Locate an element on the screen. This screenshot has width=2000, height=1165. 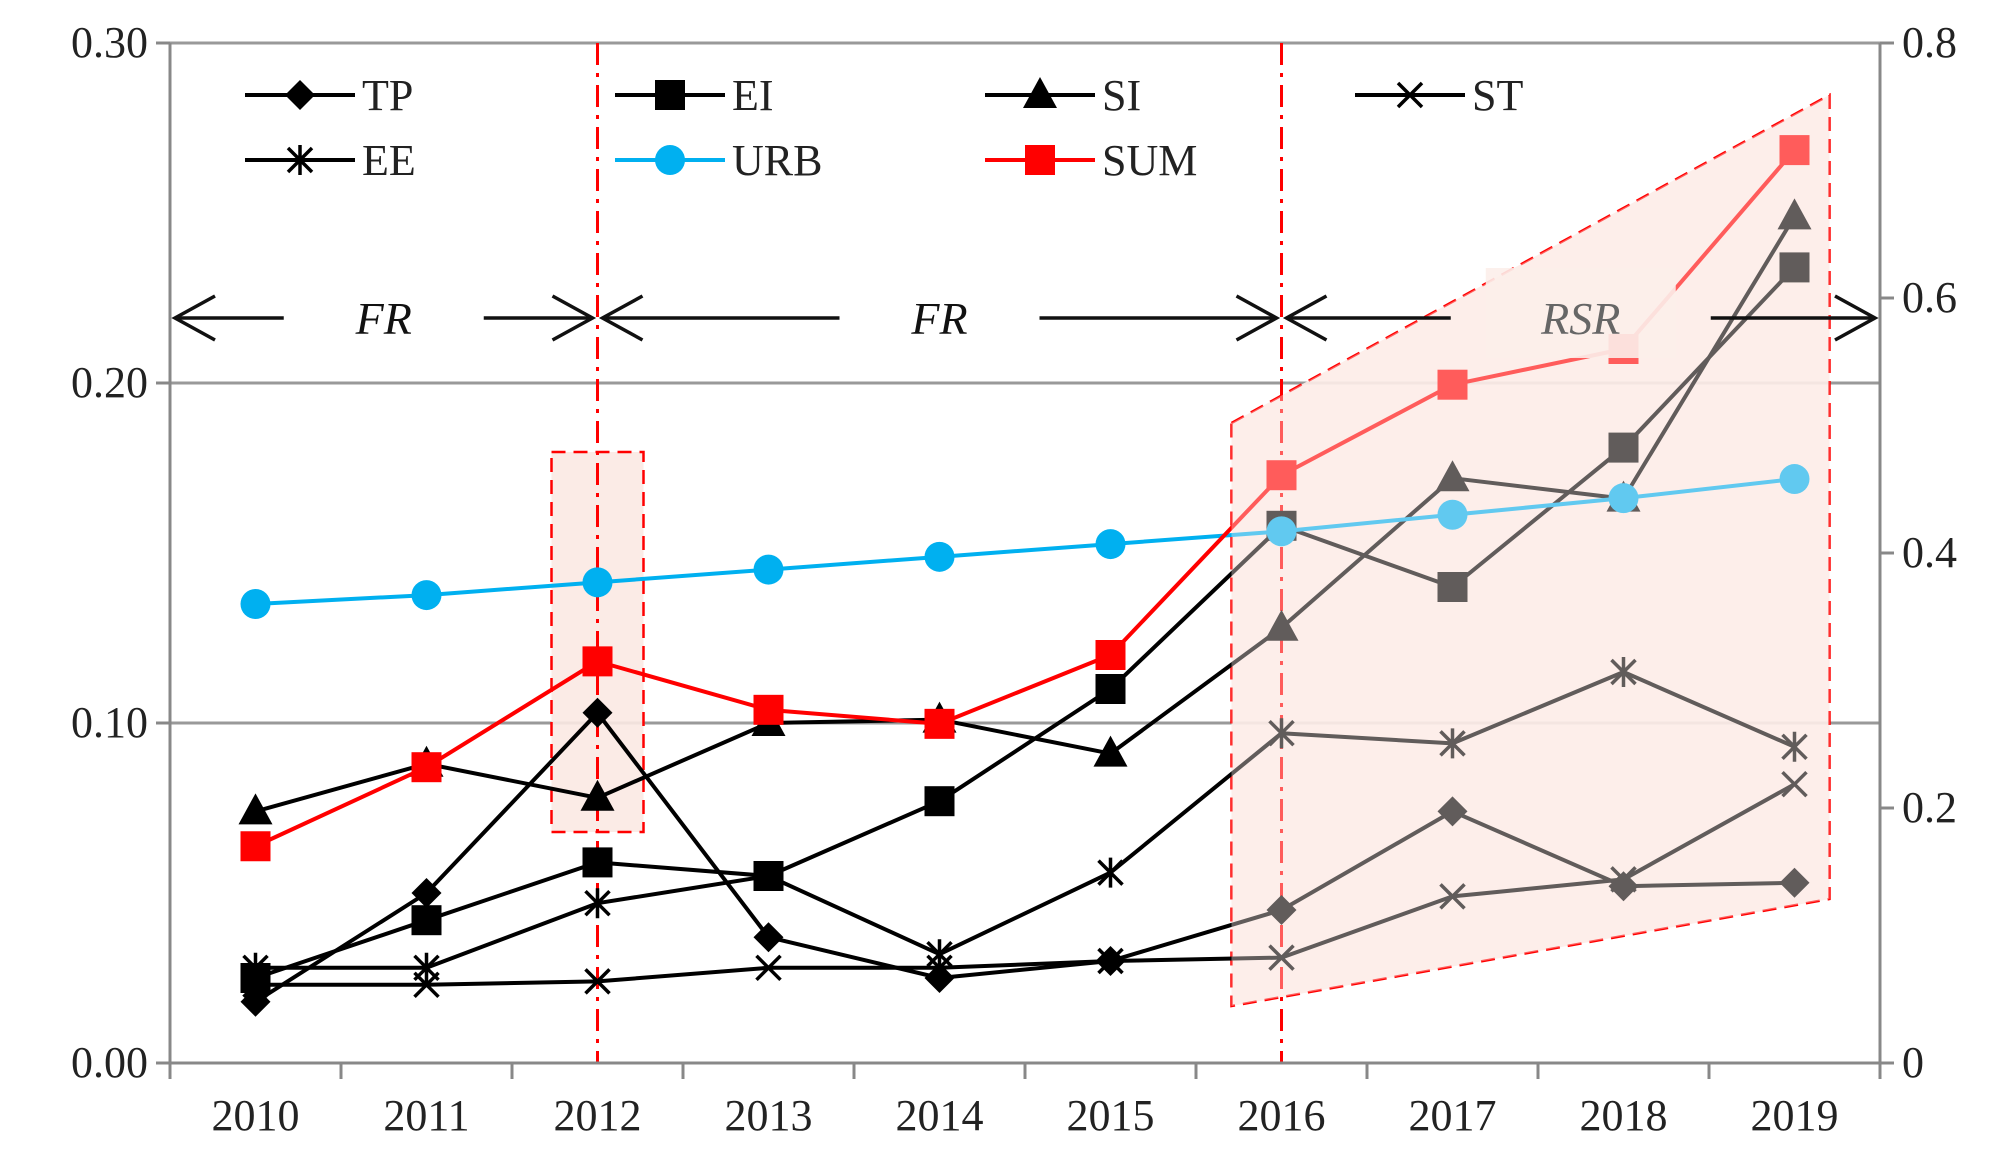
y-tick-label: 0.10 is located at coordinates (109, 722).